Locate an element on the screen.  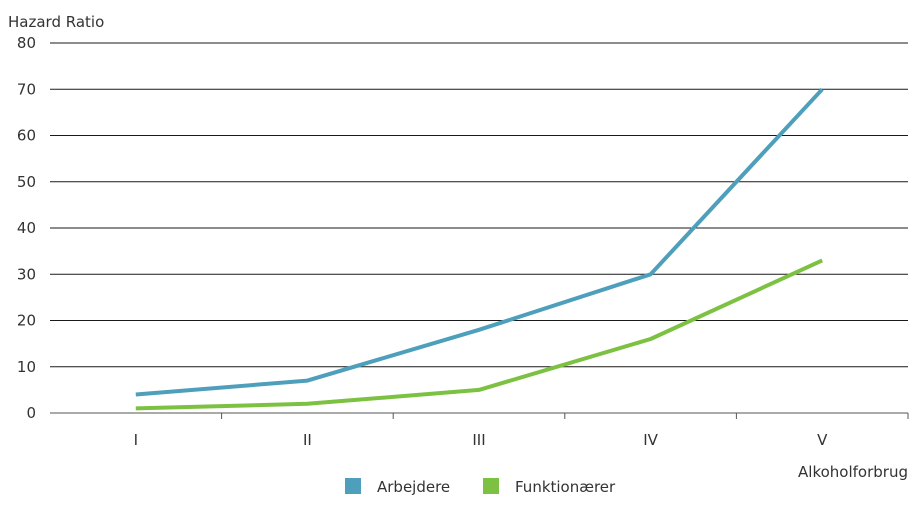
legend-label: Funktionærer is located at coordinates (565, 487).